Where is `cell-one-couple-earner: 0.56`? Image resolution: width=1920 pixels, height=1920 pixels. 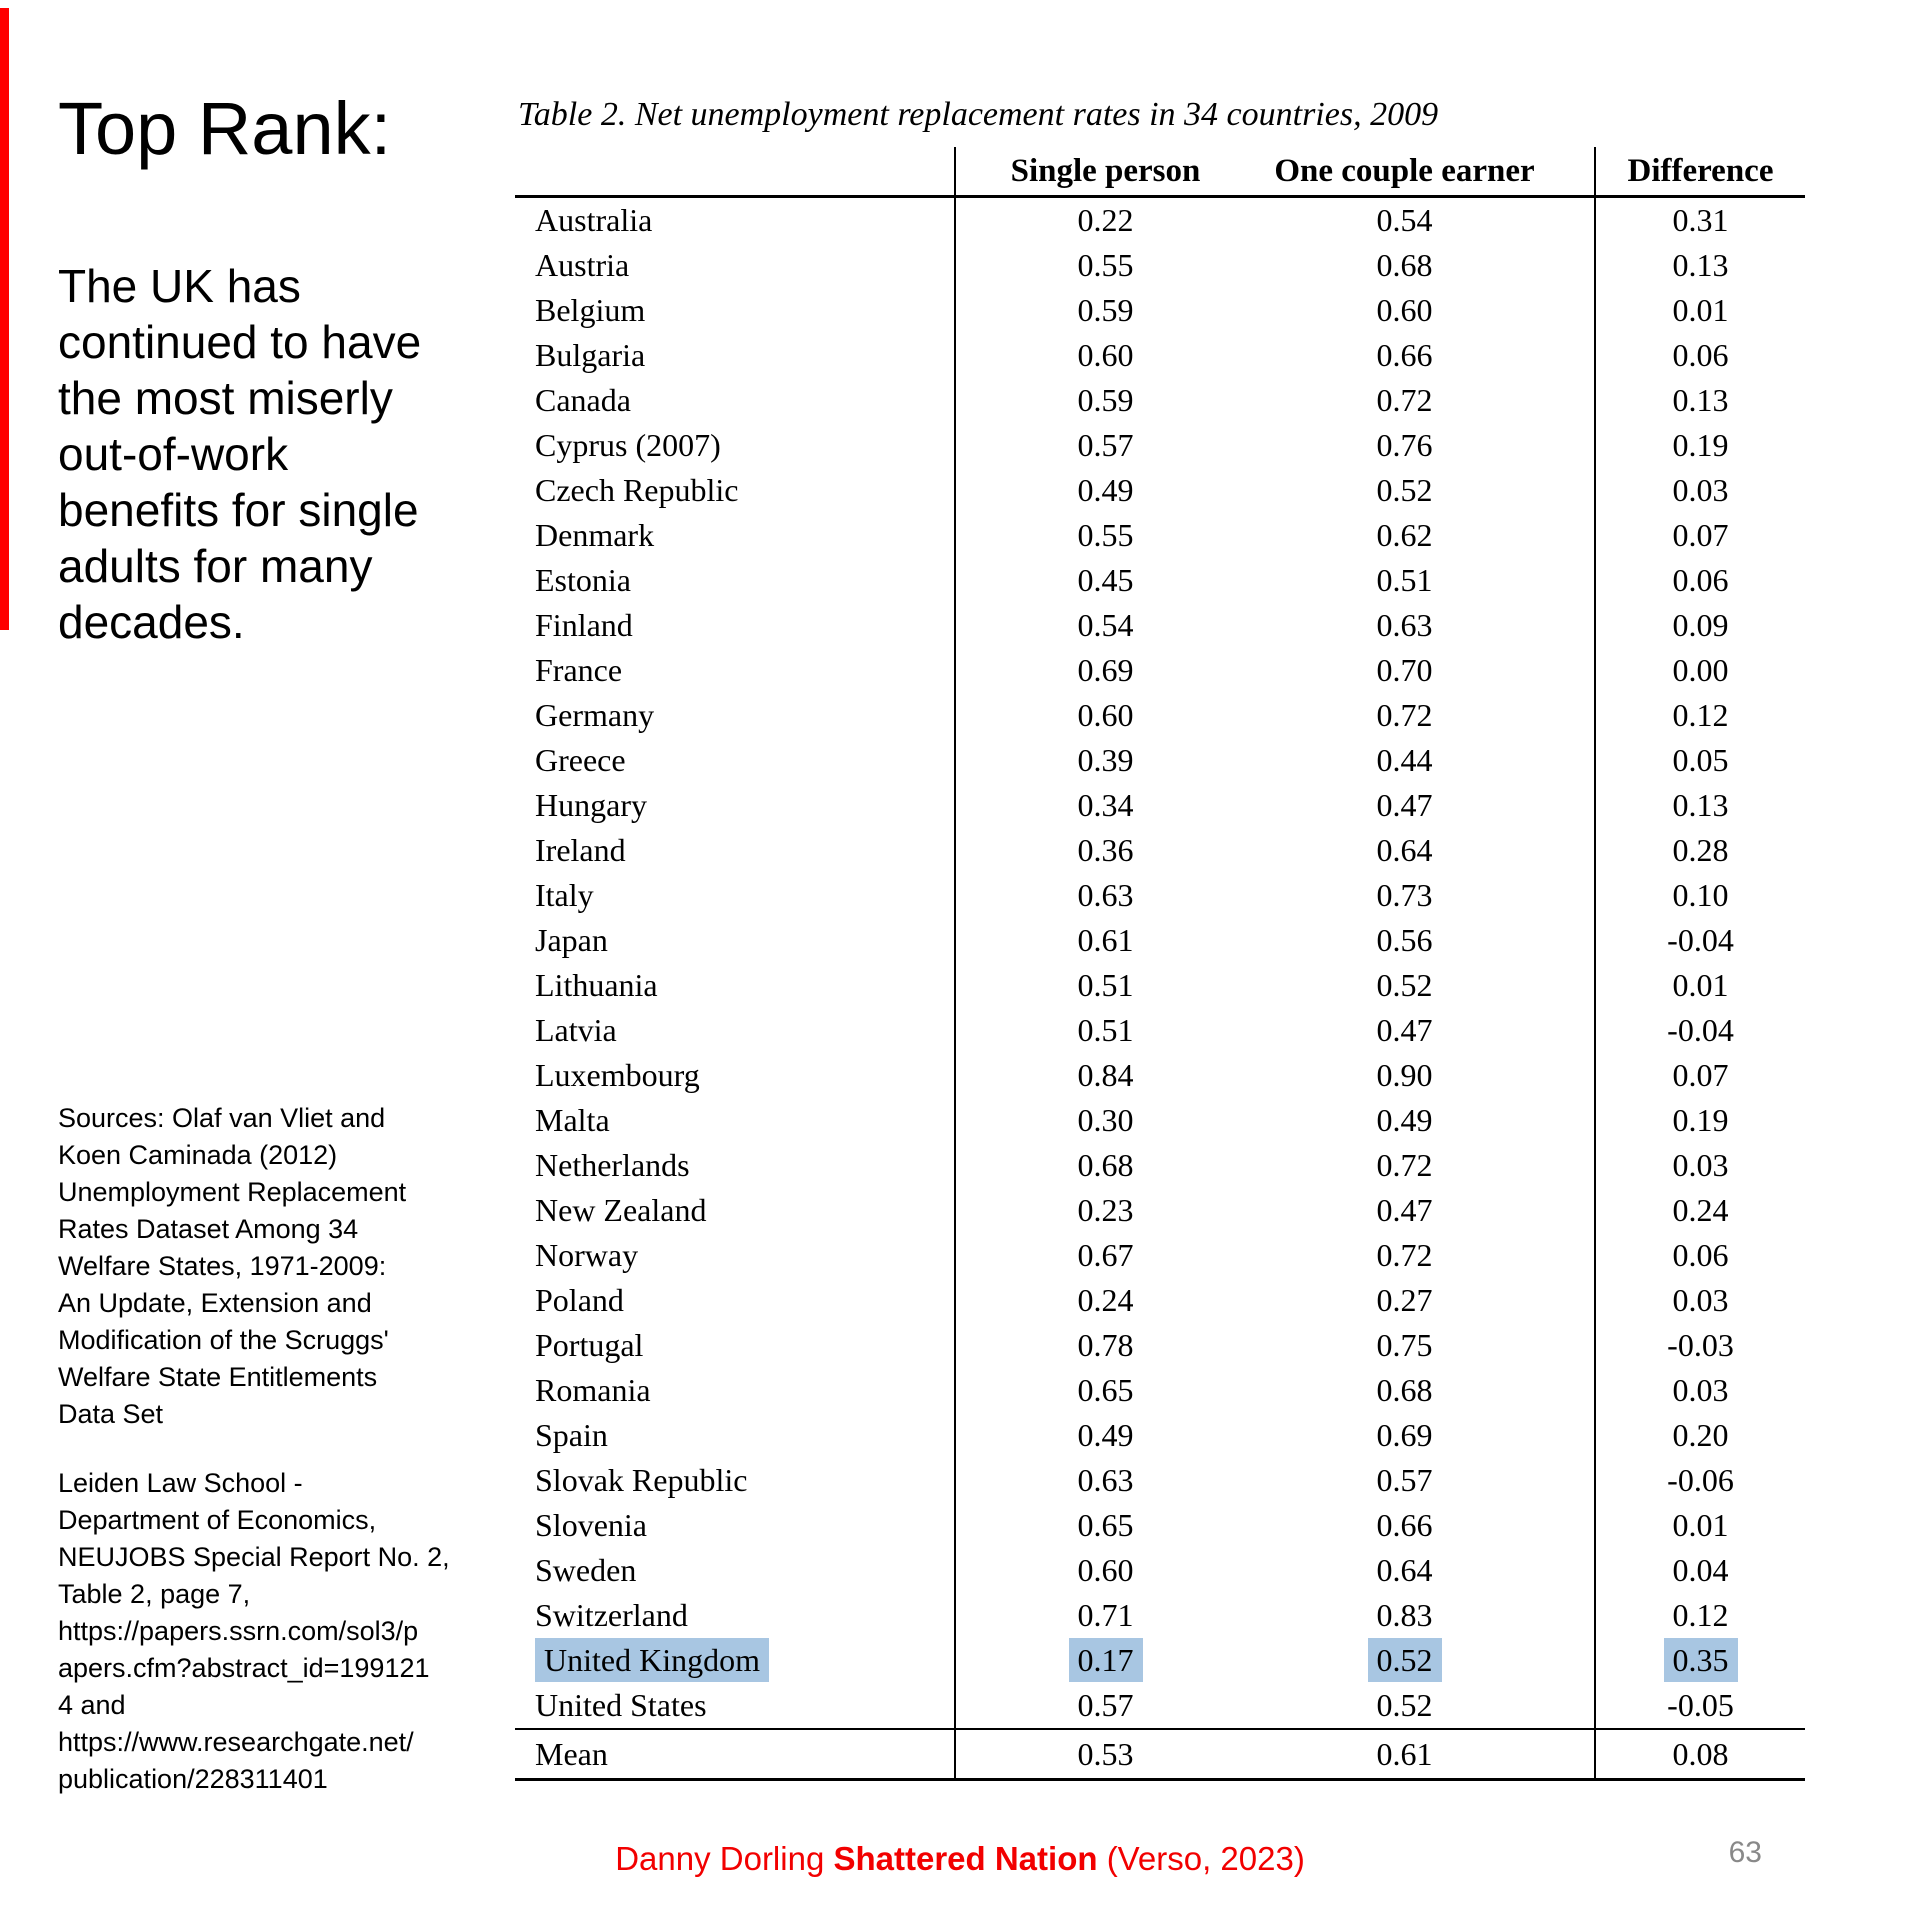 cell-one-couple-earner: 0.56 is located at coordinates (1404, 940).